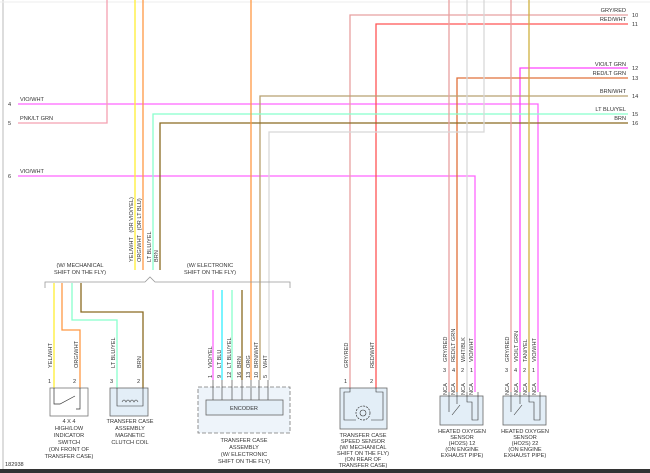 This screenshot has height=473, width=650. Describe the element at coordinates (363, 442) in the screenshot. I see `svg-text: SPEED SENSOR` at that location.